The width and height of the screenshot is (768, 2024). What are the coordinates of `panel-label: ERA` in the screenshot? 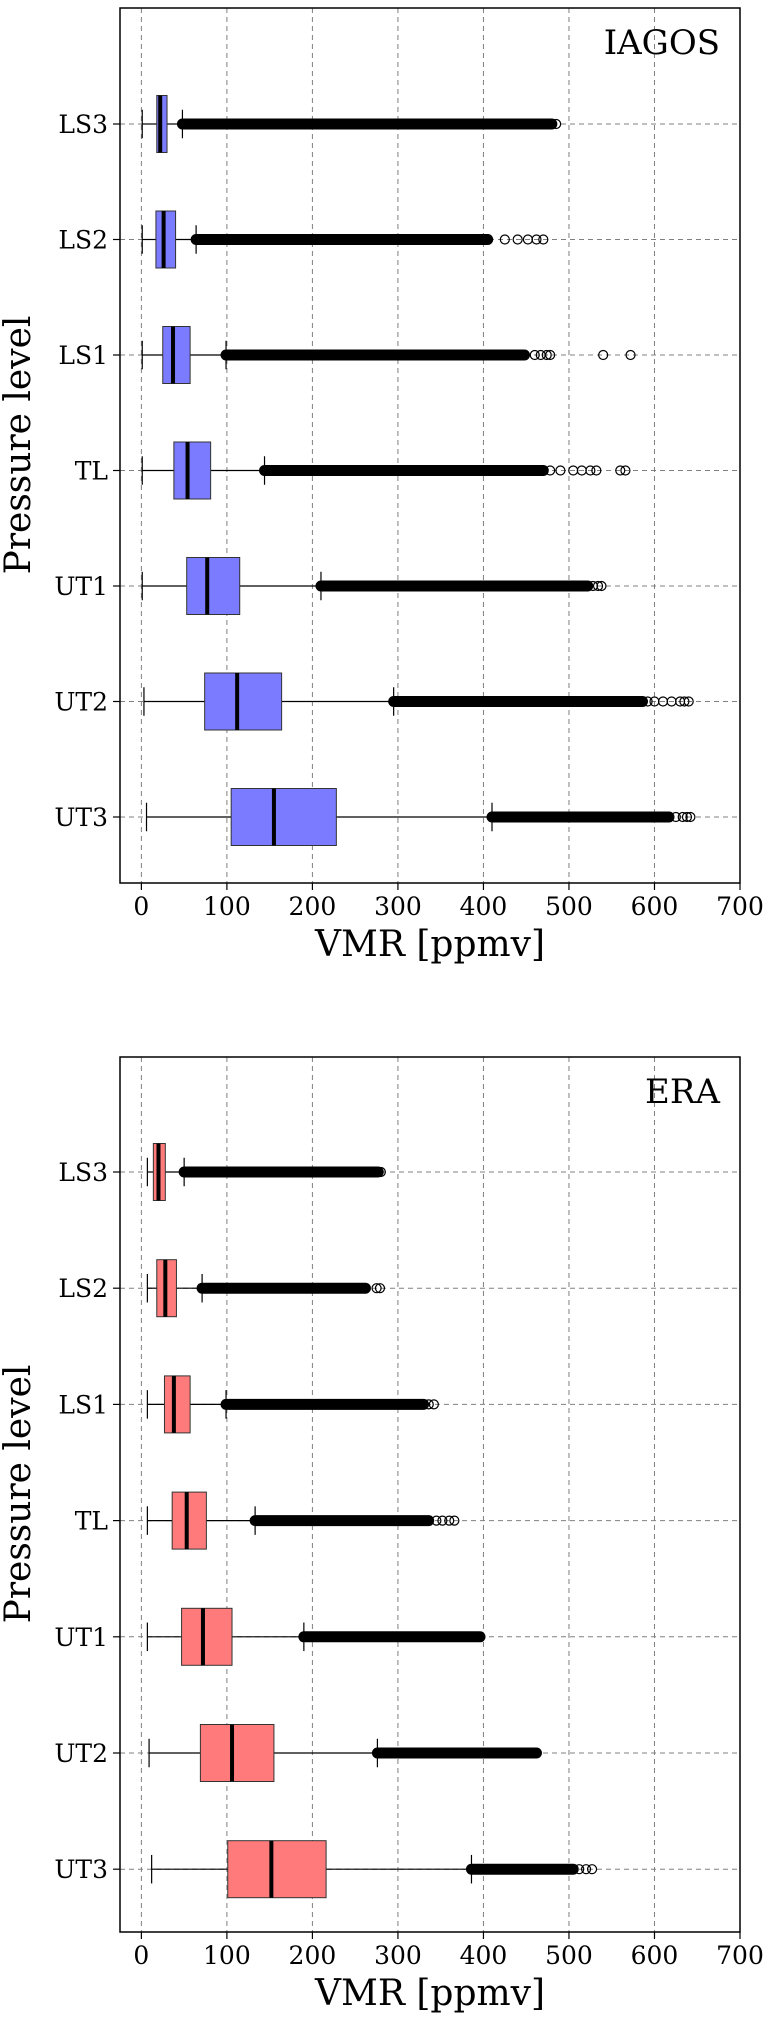 It's located at (682, 1092).